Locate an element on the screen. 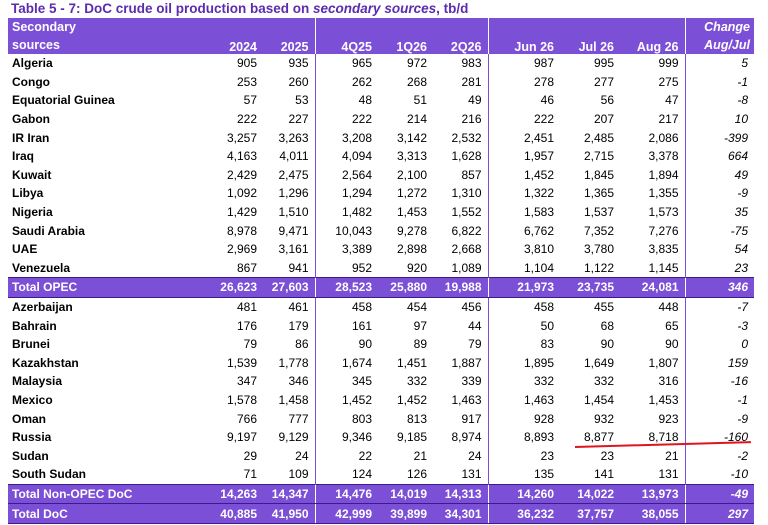 The height and width of the screenshot is (525, 768). value-cell: 1,092 is located at coordinates (241, 193).